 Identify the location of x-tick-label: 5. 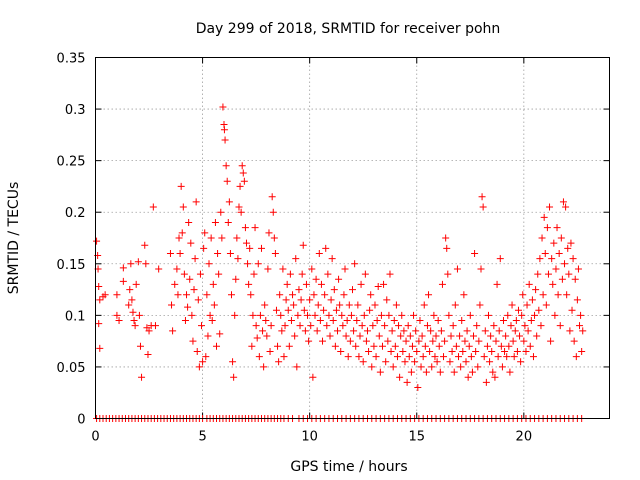
(202, 437).